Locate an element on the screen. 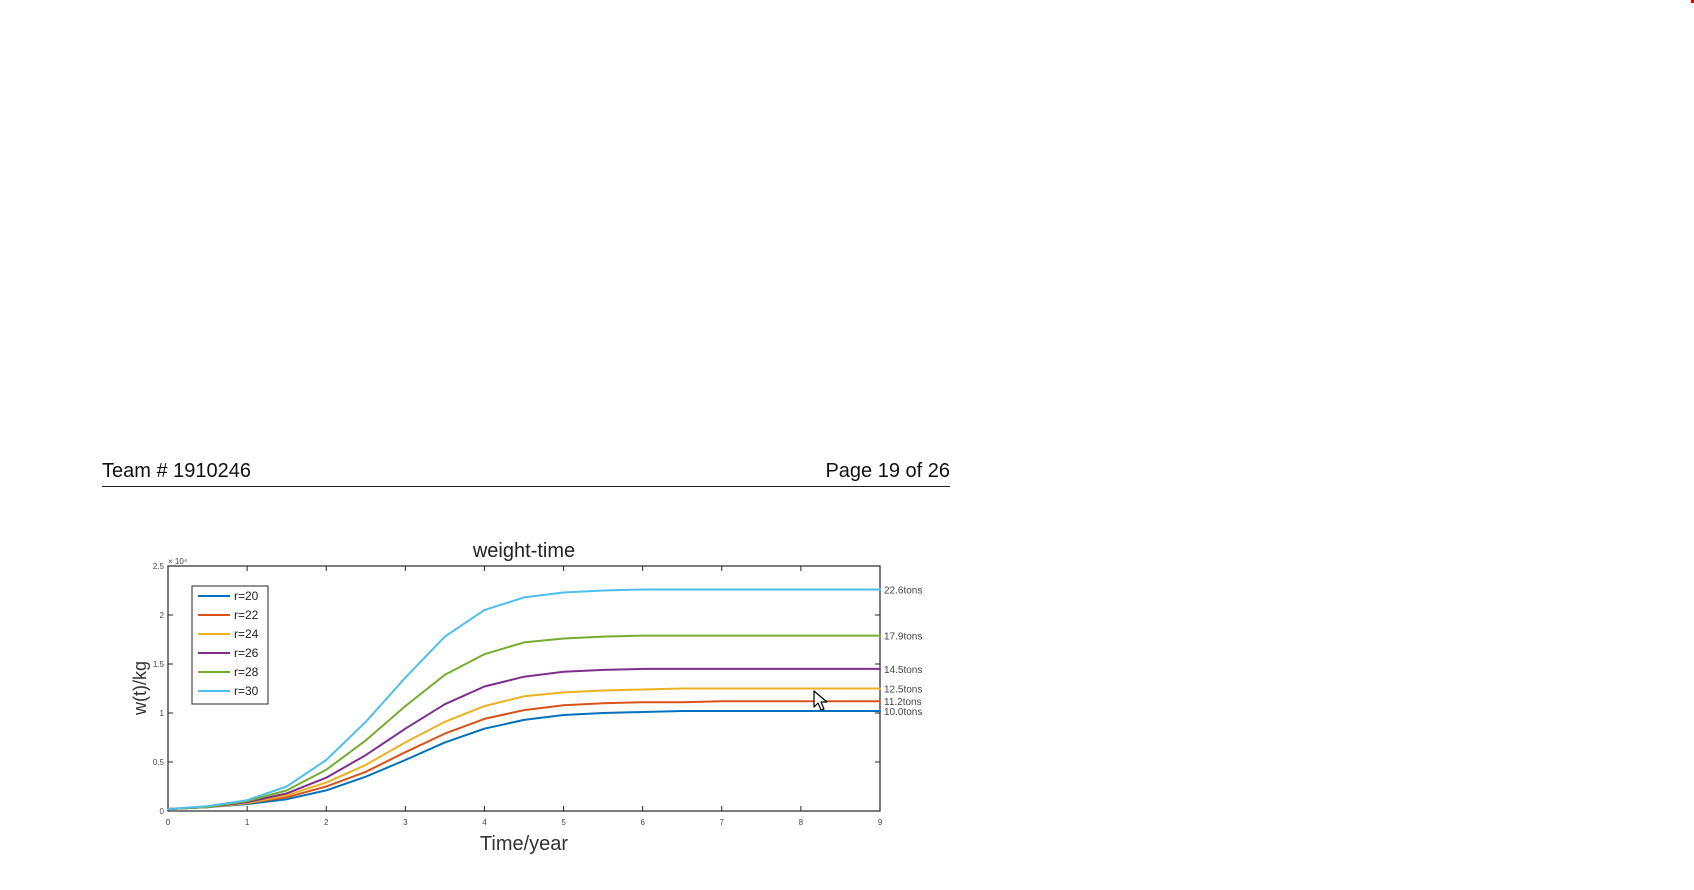 The image size is (1694, 890). x-tick-label: 2 is located at coordinates (326, 822).